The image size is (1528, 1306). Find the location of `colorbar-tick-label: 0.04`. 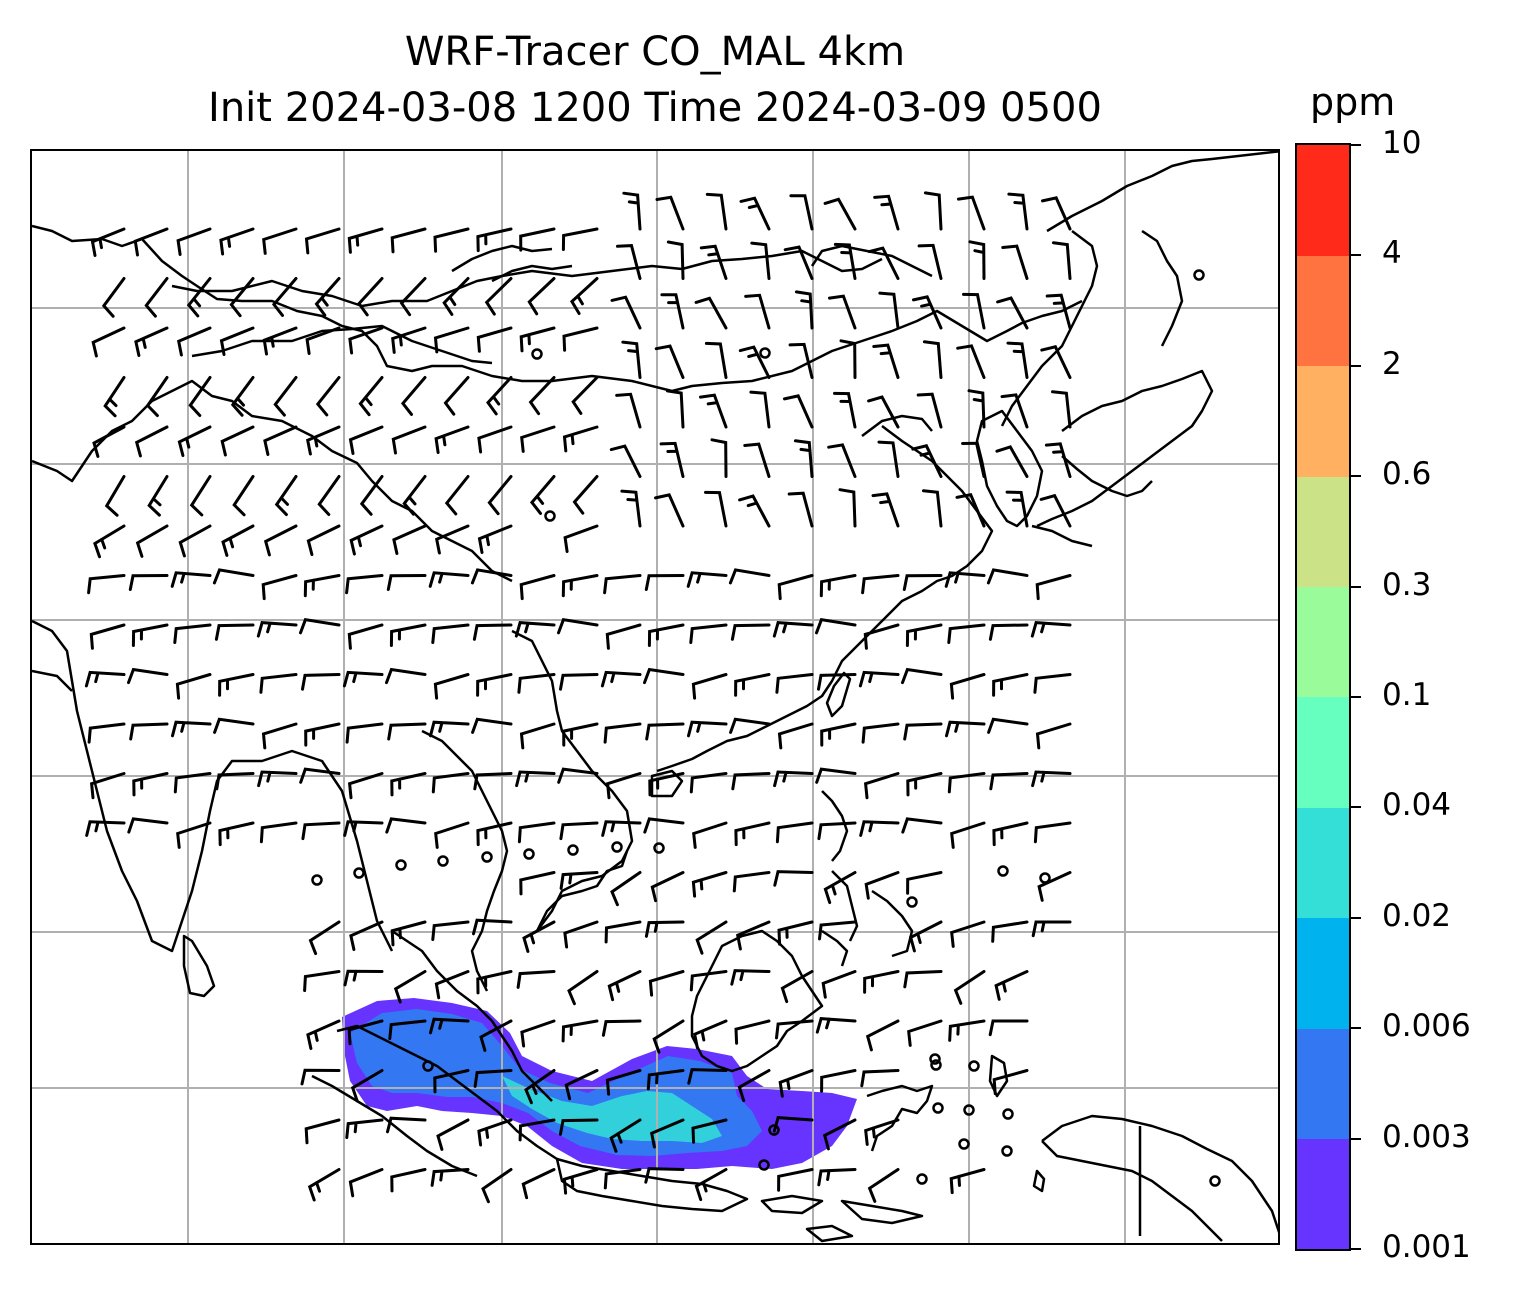

colorbar-tick-label: 0.04 is located at coordinates (1417, 805).